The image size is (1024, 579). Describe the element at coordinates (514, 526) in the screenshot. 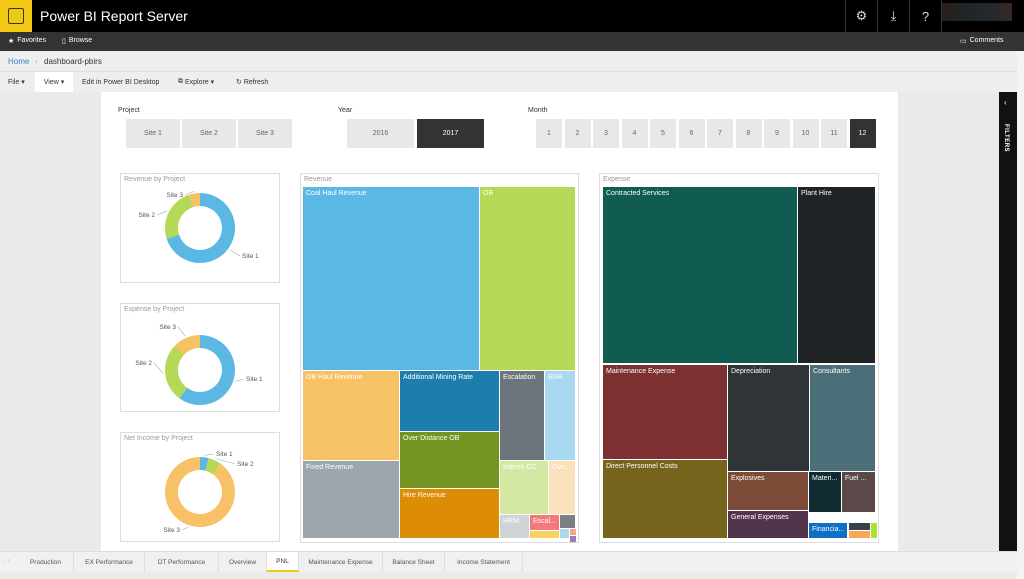

I see `treemap-tile: HRM` at that location.